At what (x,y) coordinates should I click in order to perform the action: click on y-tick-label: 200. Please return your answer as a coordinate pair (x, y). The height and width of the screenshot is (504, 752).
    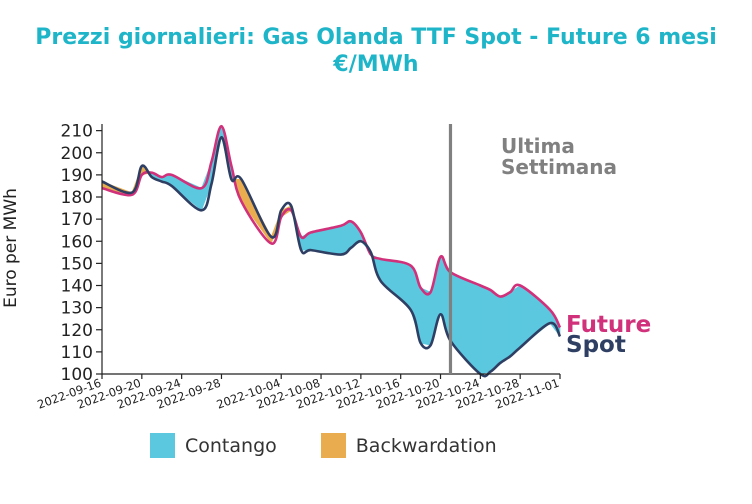
    Looking at the image, I should click on (77, 154).